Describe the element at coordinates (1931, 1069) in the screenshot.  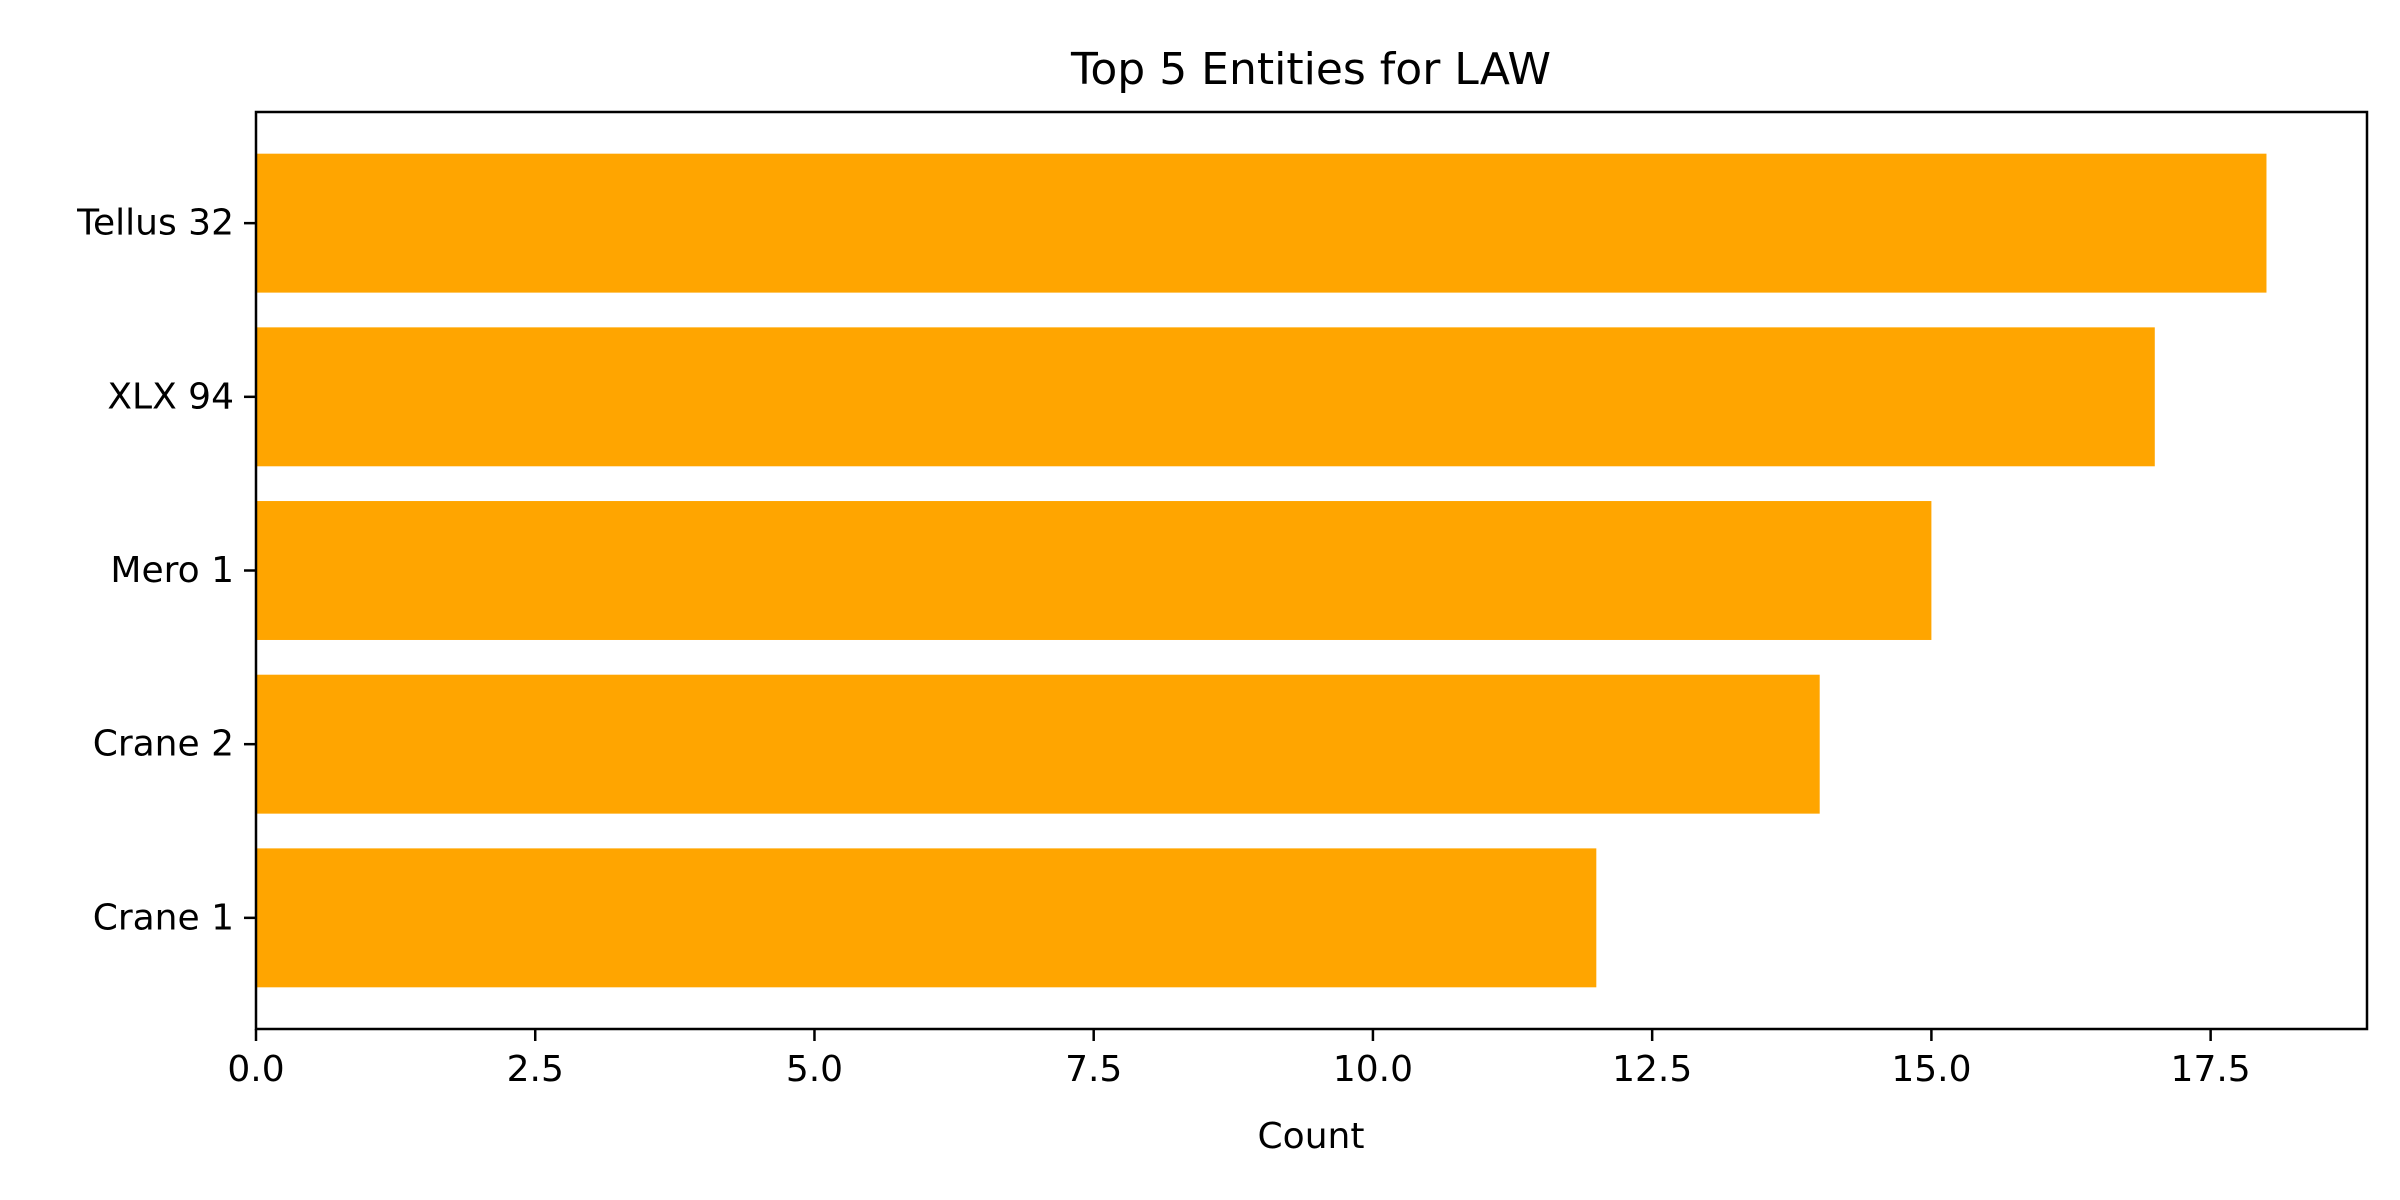
I see `x-tick-label: 15.0` at that location.